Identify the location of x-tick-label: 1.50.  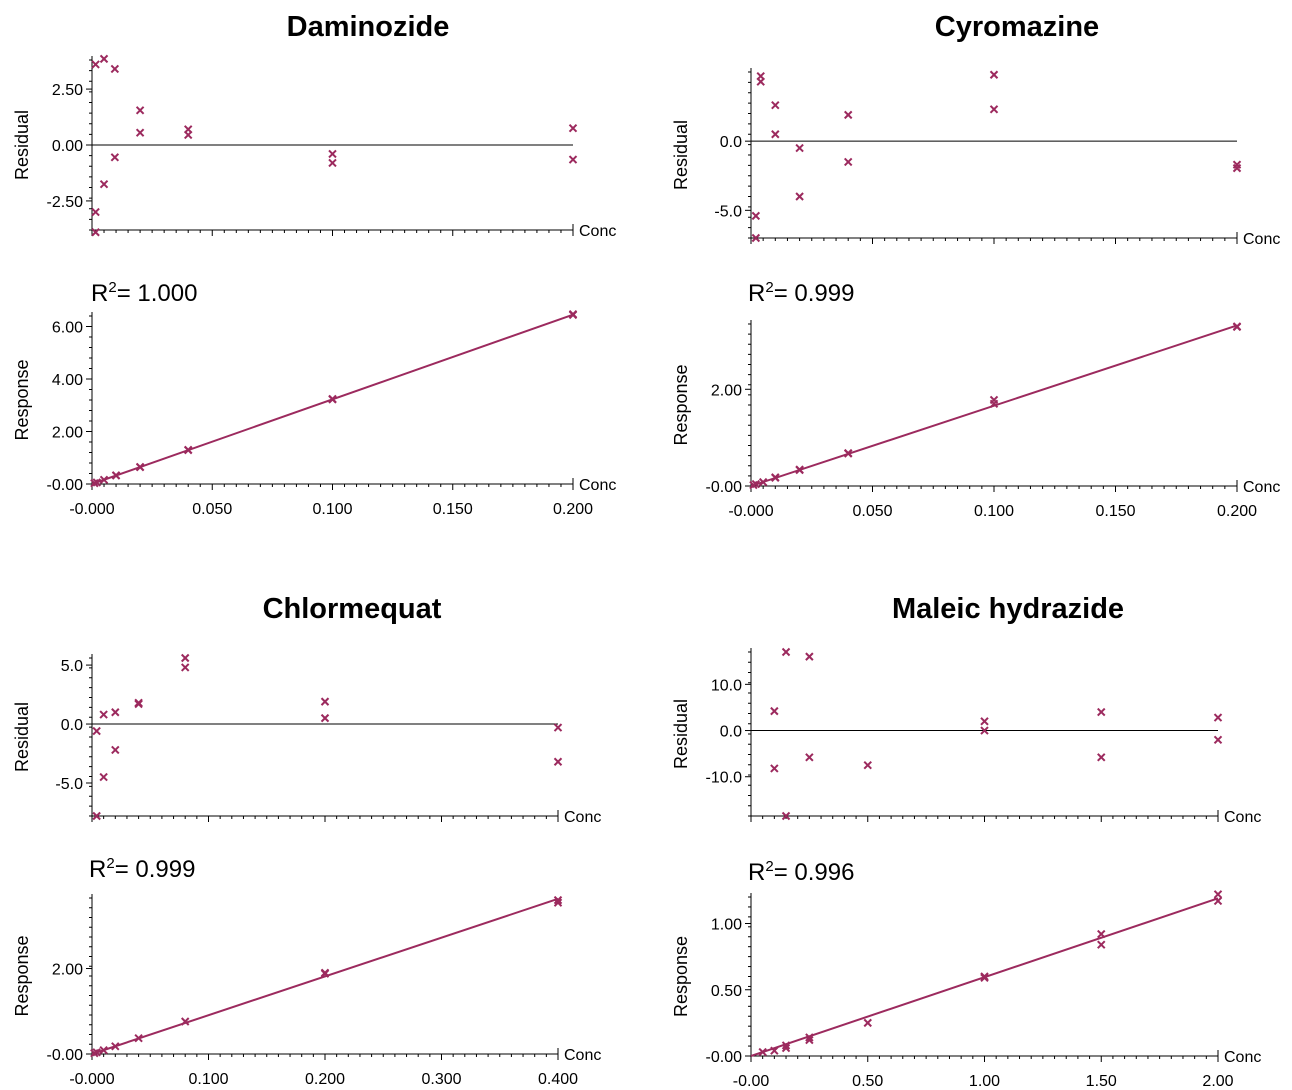
(1101, 1081).